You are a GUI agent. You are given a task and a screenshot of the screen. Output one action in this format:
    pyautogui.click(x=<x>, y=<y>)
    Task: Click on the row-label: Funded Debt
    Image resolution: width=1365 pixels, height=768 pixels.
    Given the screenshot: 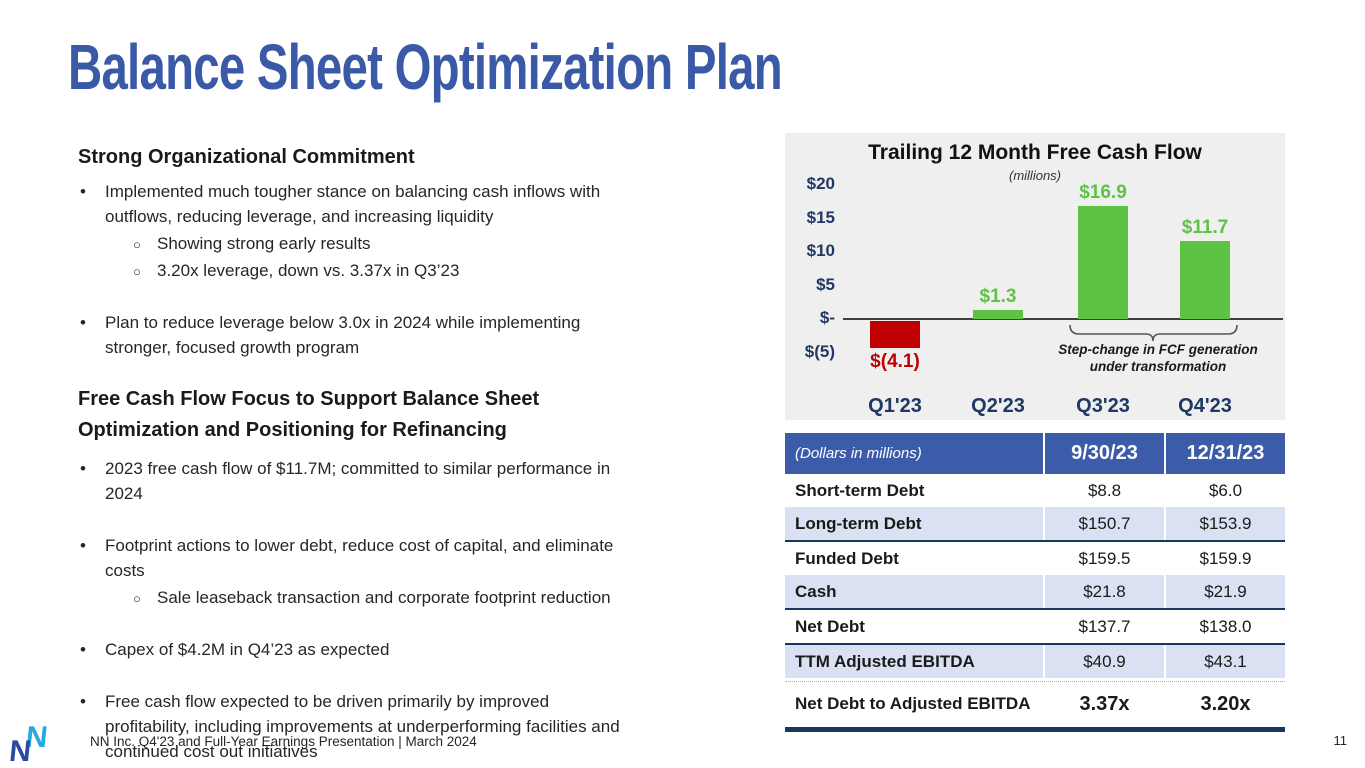 What is the action you would take?
    pyautogui.click(x=914, y=558)
    